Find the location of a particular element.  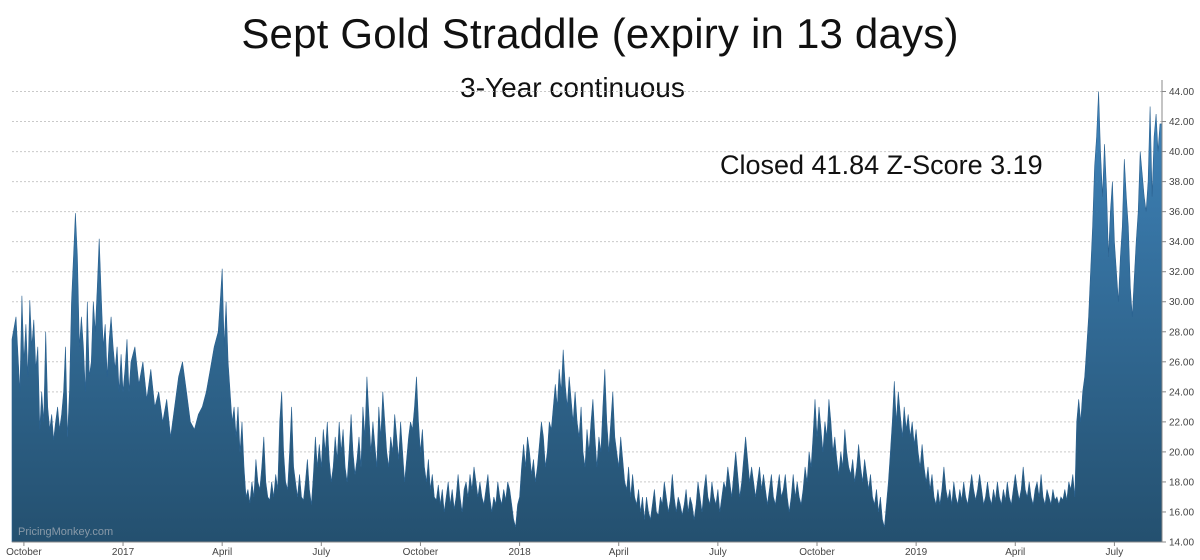

y-tick-label: 20.00 is located at coordinates (1181, 452).